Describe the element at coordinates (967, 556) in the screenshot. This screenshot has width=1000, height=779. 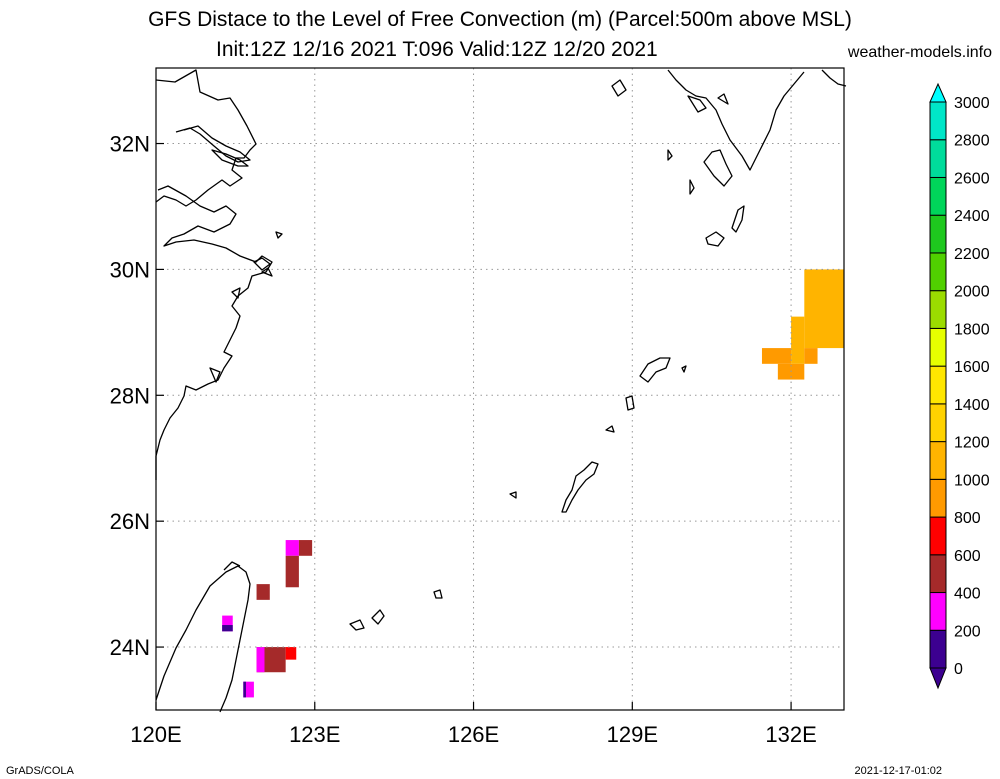
I see `colorbar-label: 600` at that location.